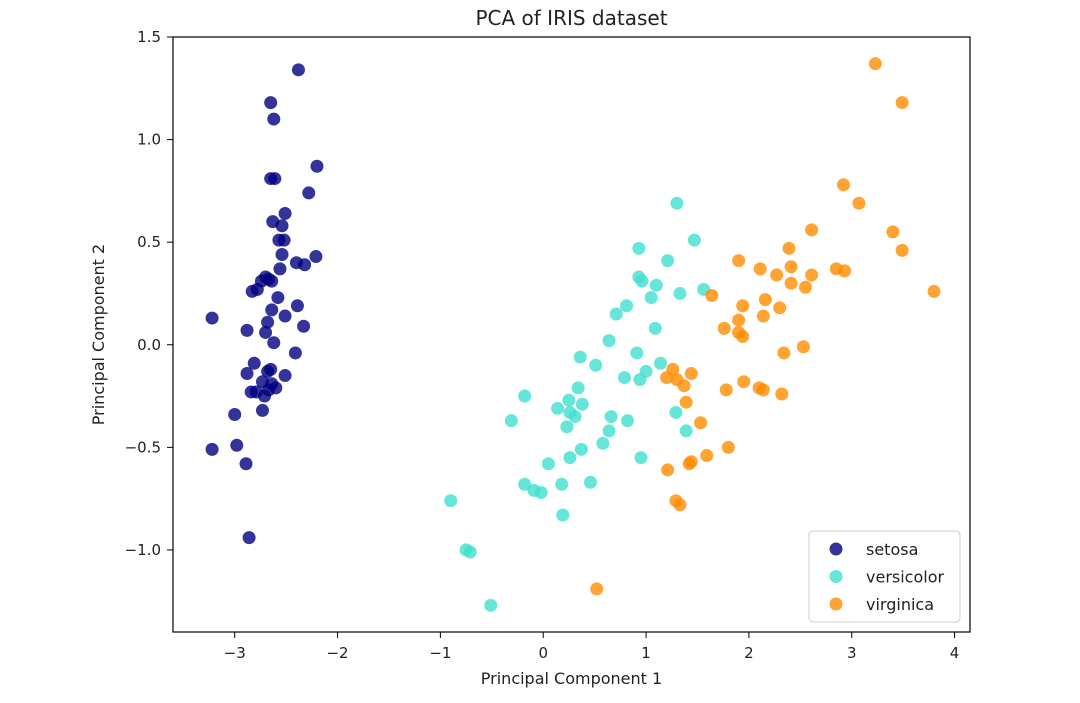  What do you see at coordinates (440, 653) in the screenshot?
I see `x-tick-label: −1` at bounding box center [440, 653].